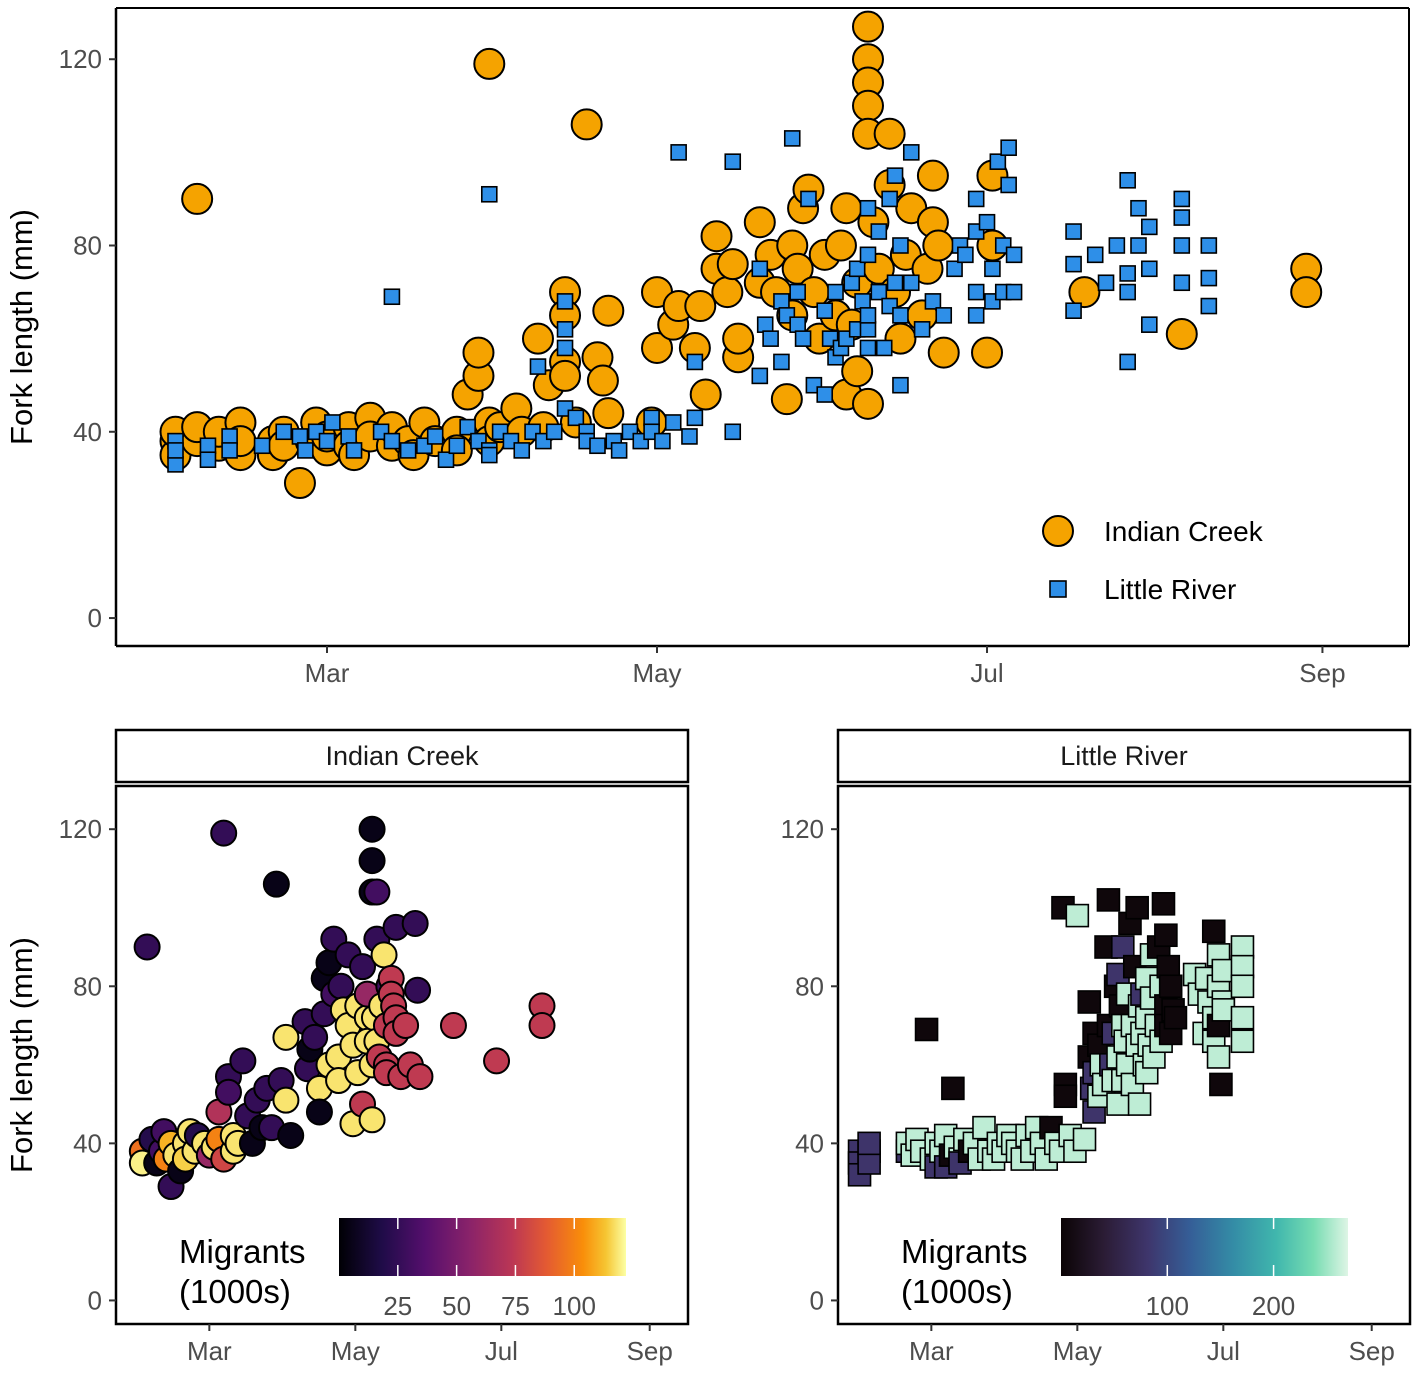 This screenshot has height=1373, width=1418. What do you see at coordinates (1077, 1351) in the screenshot?
I see `x-tick-label: May` at bounding box center [1077, 1351].